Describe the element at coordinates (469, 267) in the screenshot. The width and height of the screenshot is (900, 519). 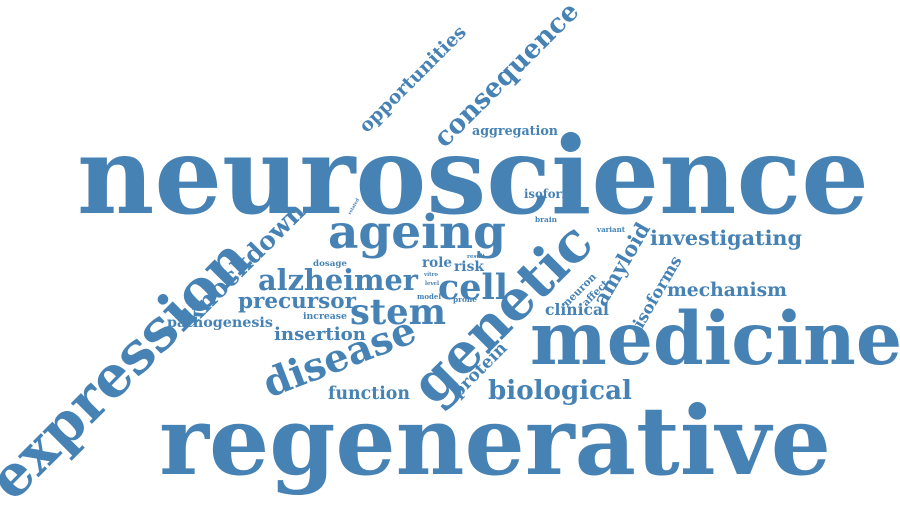
I see `word-risk: risk` at that location.